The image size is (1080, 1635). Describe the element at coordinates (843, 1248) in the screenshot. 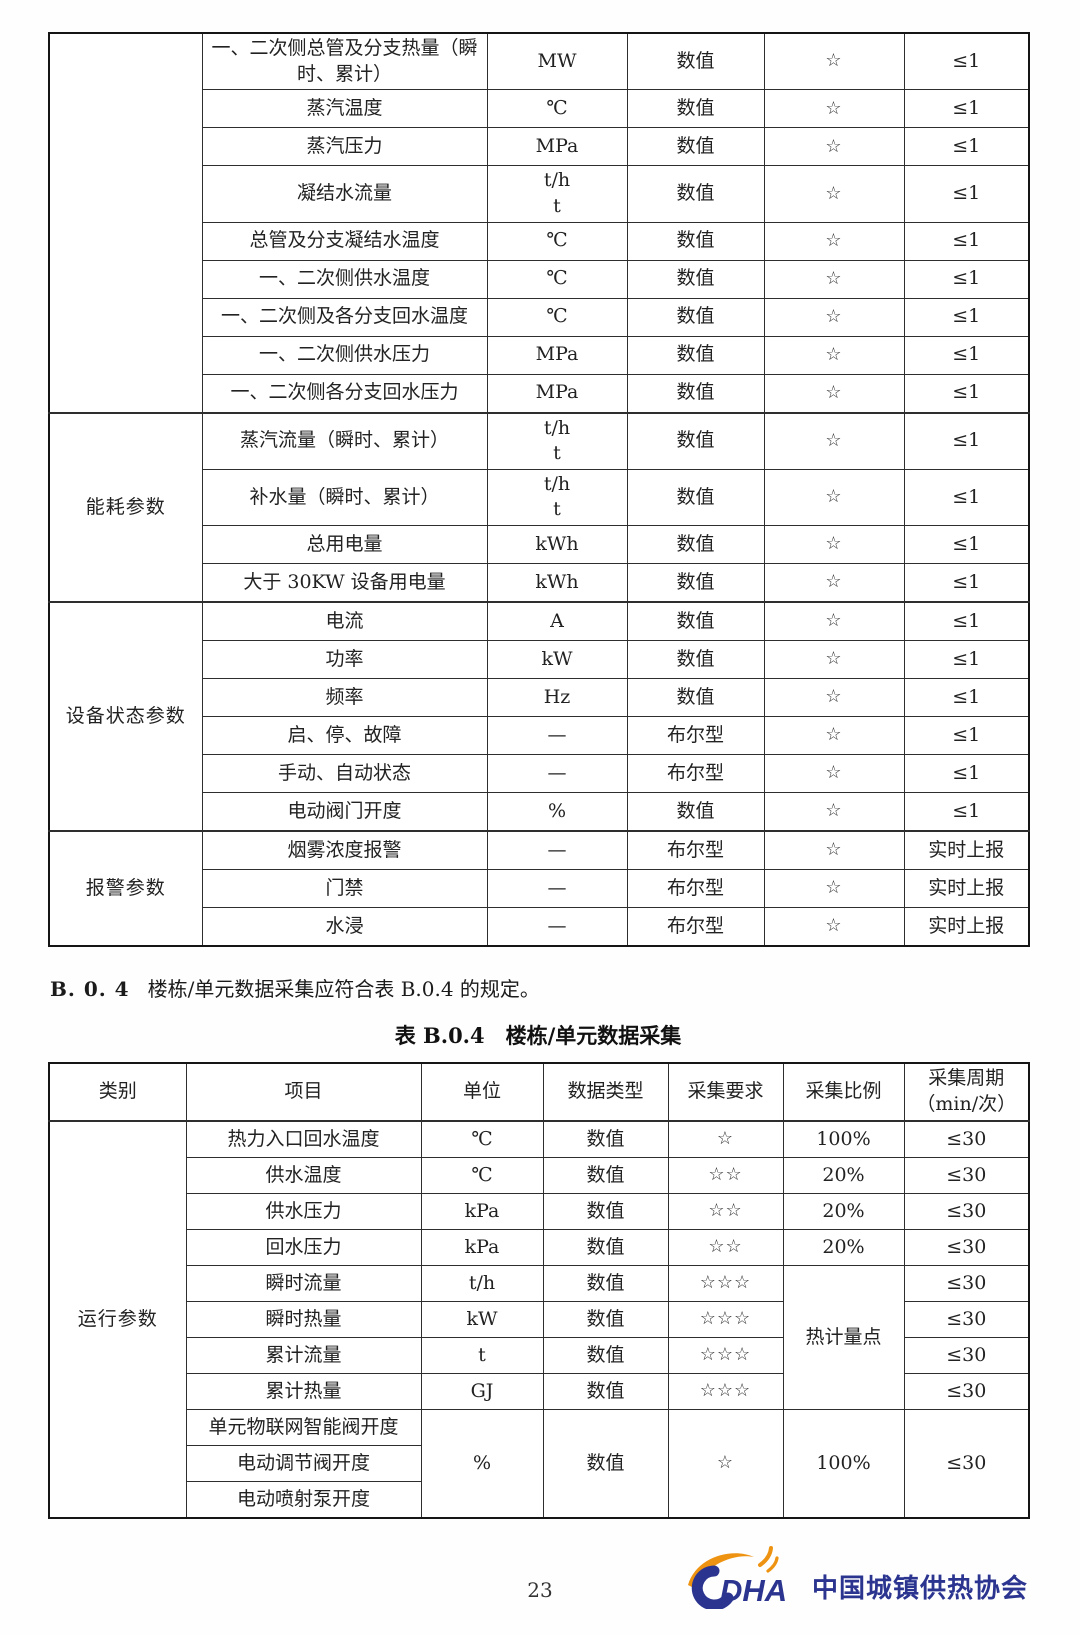

I see `table-cell: 20%` at that location.